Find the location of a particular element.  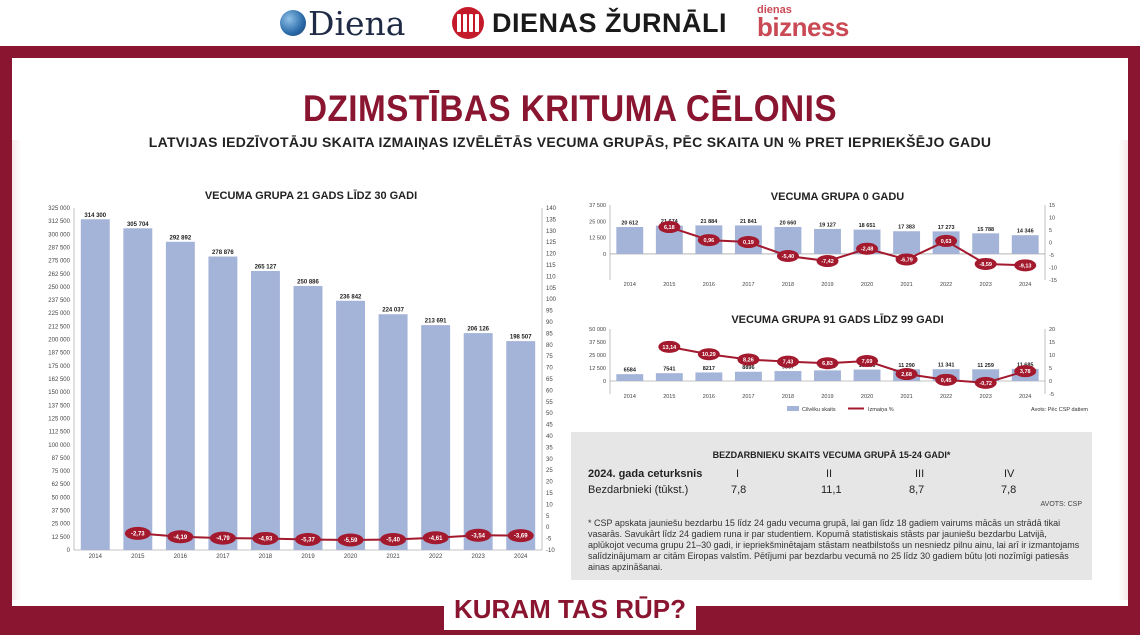

panel-shade-right is located at coordinates (1123, 370).